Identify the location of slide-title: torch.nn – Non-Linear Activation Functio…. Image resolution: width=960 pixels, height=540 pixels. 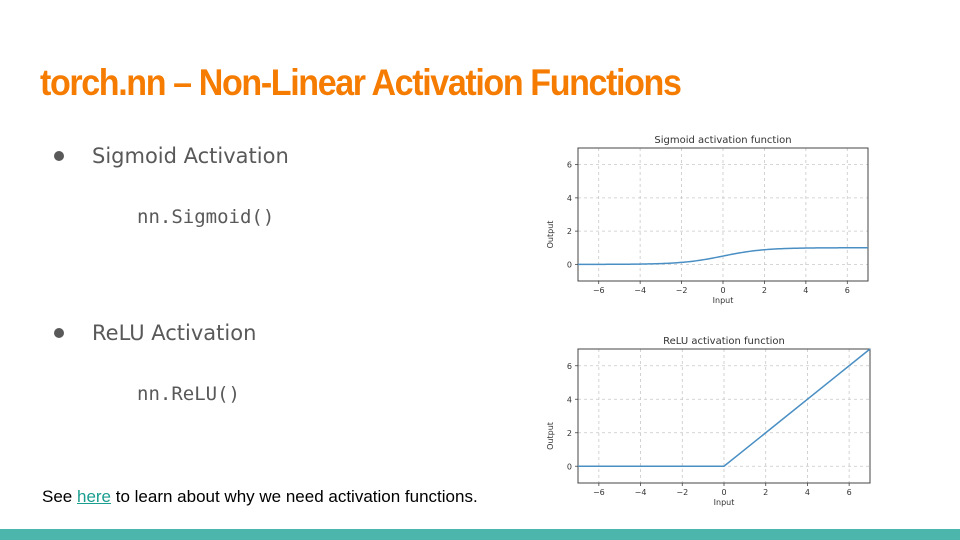
(361, 82).